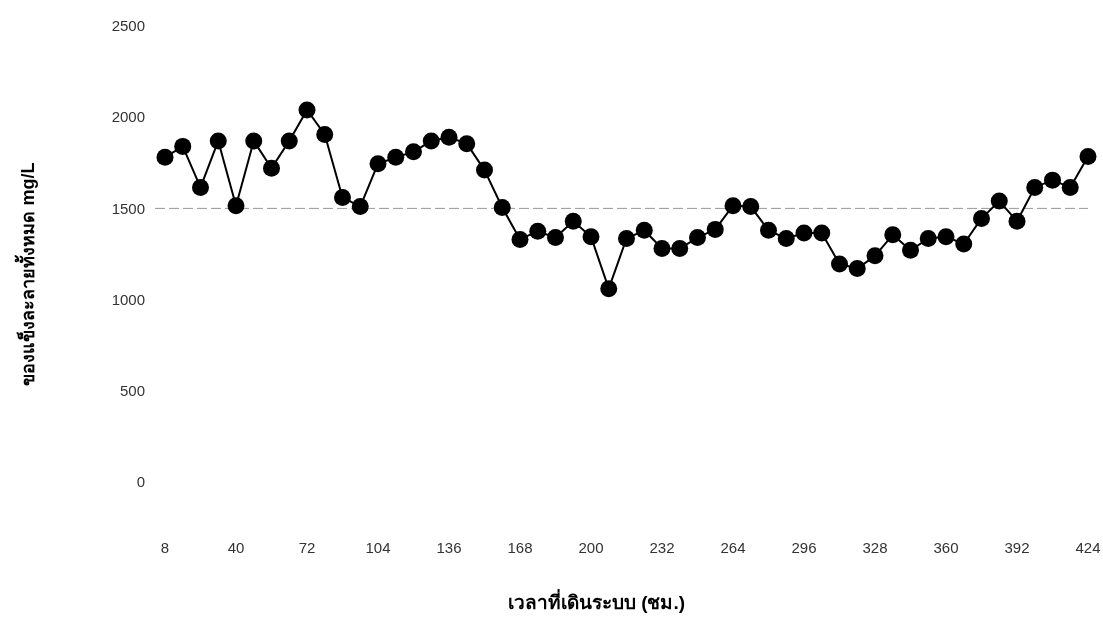  Describe the element at coordinates (165, 547) in the screenshot. I see `x-tick-label: 8` at that location.